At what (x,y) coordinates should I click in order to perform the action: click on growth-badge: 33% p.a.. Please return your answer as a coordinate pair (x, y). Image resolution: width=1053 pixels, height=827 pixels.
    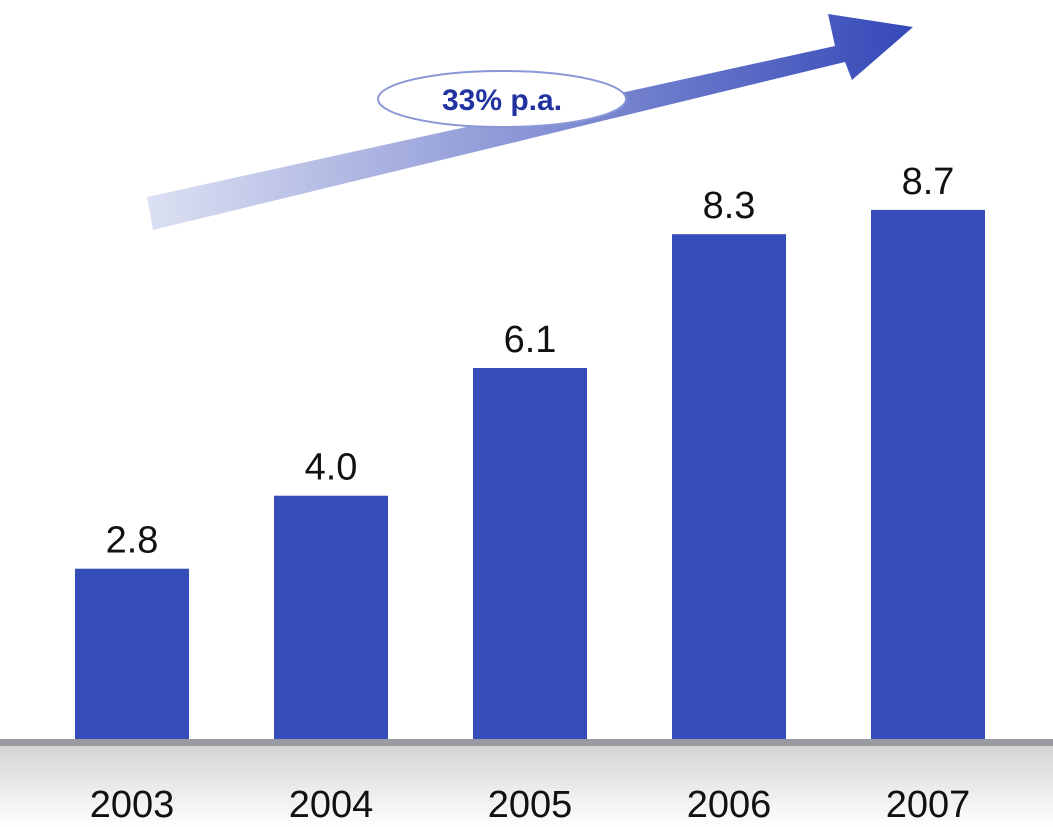
    Looking at the image, I should click on (502, 99).